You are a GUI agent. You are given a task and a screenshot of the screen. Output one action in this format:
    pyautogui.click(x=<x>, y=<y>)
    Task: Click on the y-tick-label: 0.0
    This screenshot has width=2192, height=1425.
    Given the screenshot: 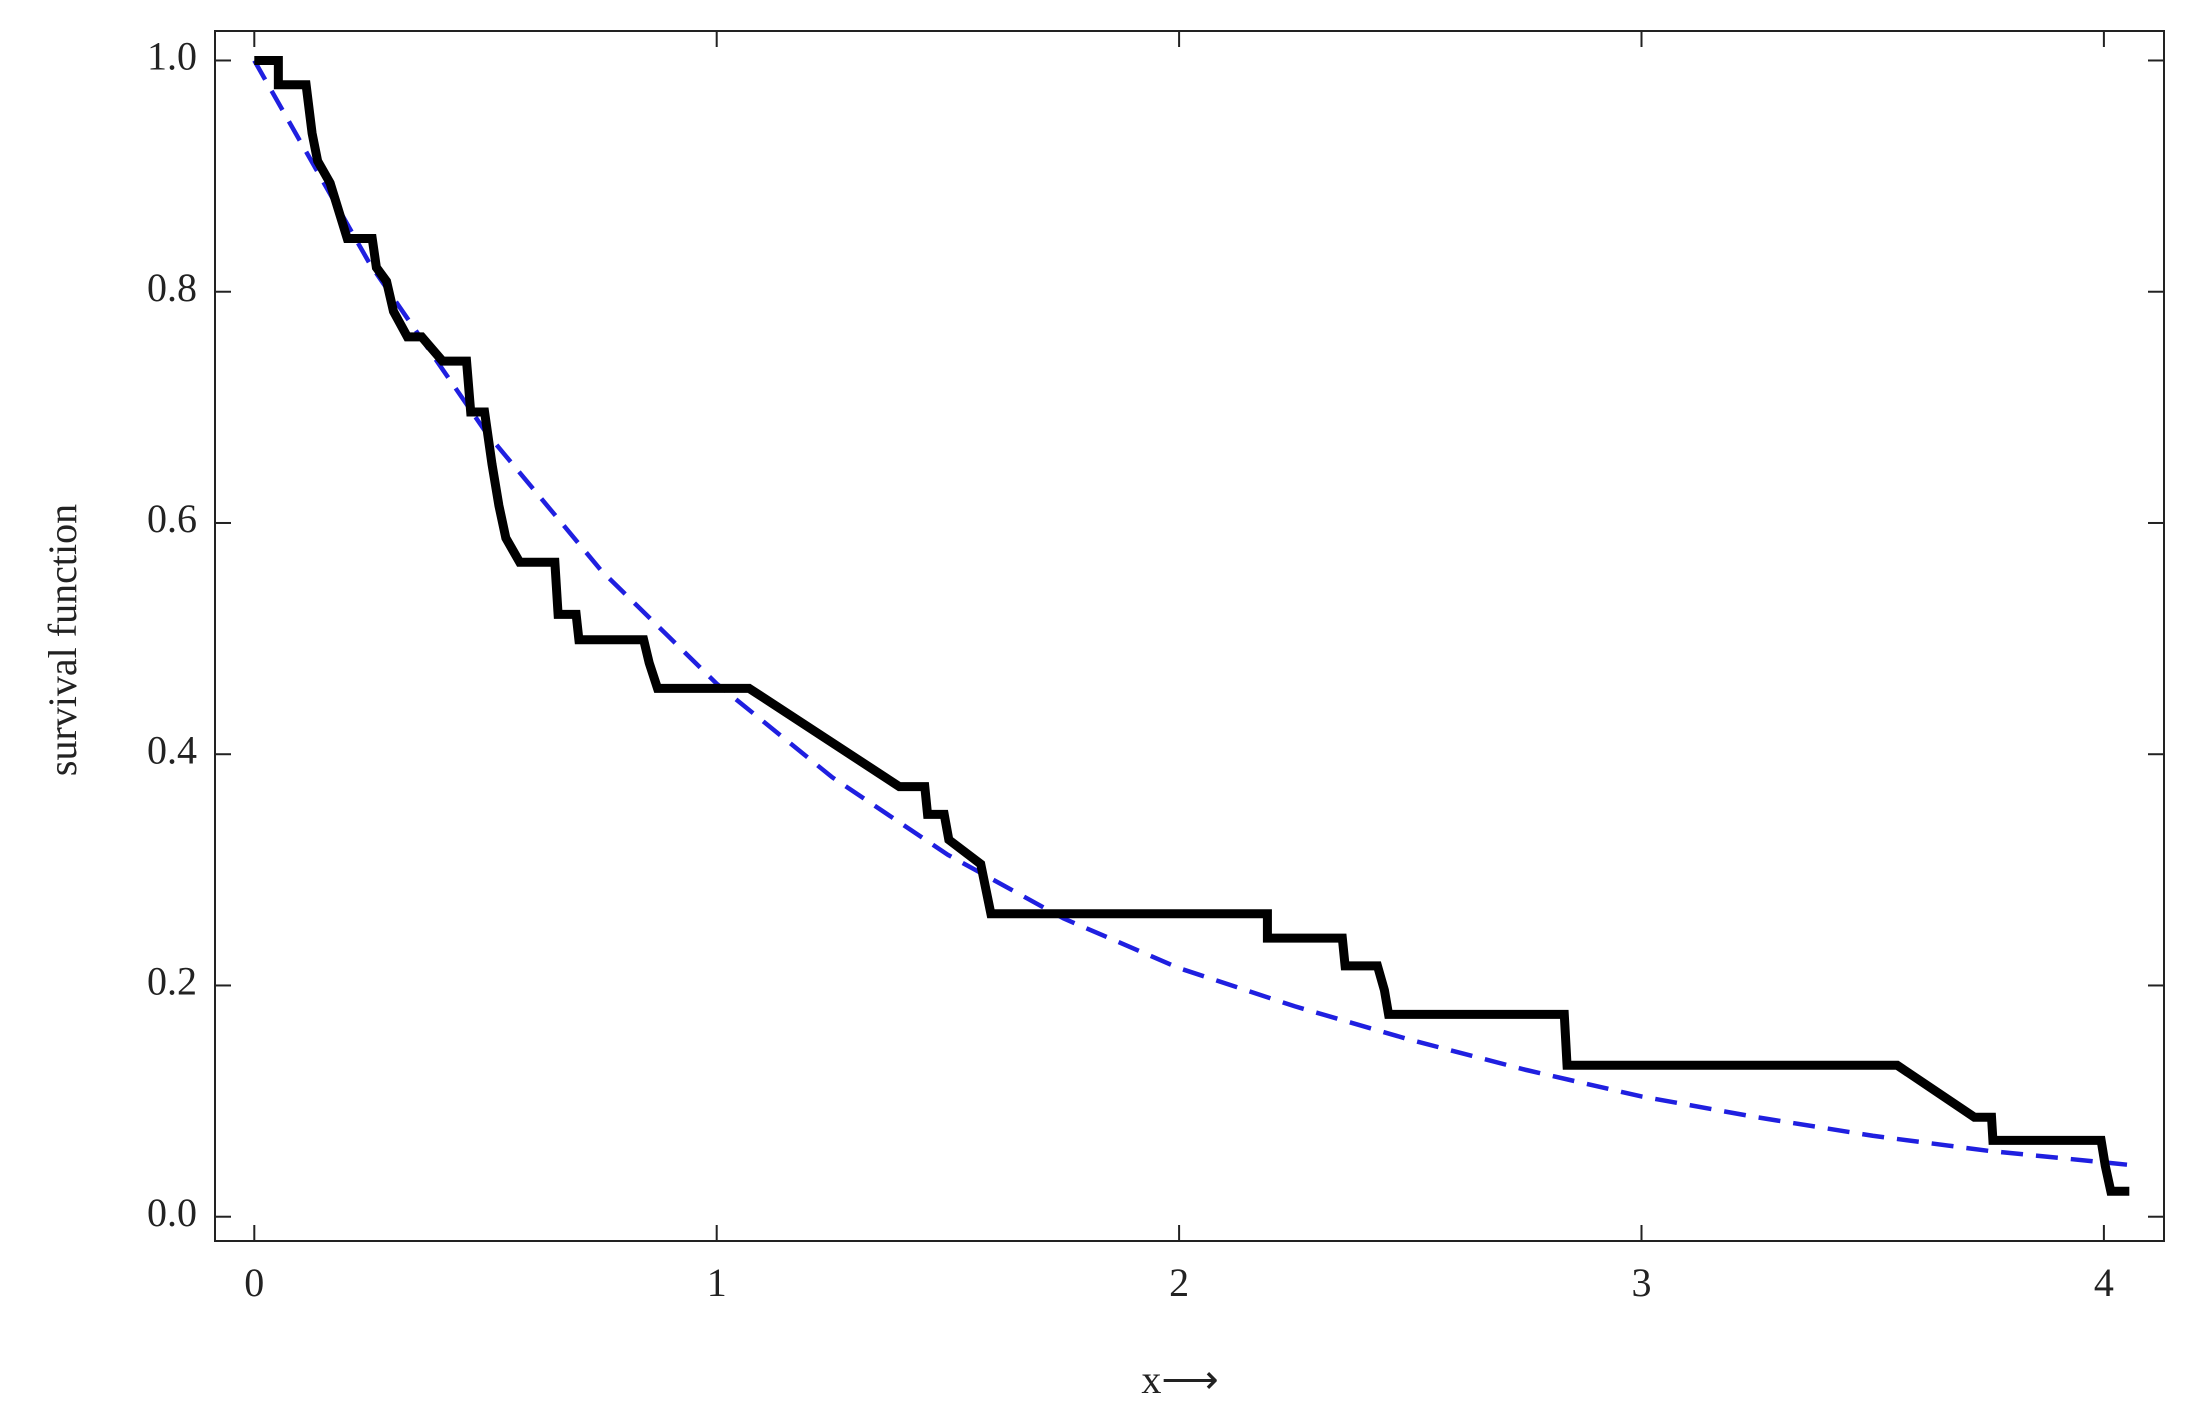 What is the action you would take?
    pyautogui.click(x=172, y=1212)
    